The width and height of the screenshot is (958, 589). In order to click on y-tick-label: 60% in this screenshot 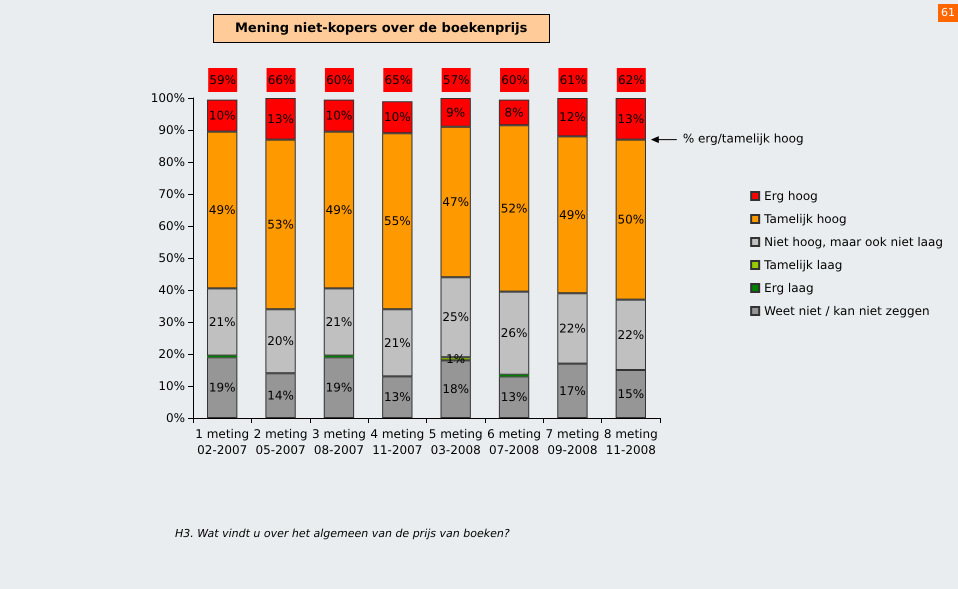, I will do `click(171, 226)`.